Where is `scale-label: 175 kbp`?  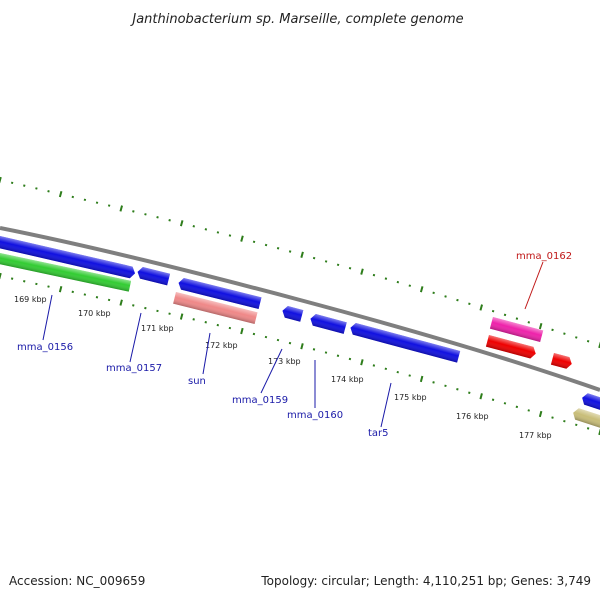 scale-label: 175 kbp is located at coordinates (410, 397).